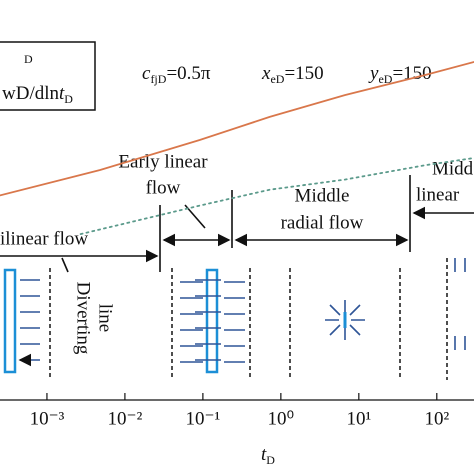  I want to click on legend-text: D, so click(28, 59).